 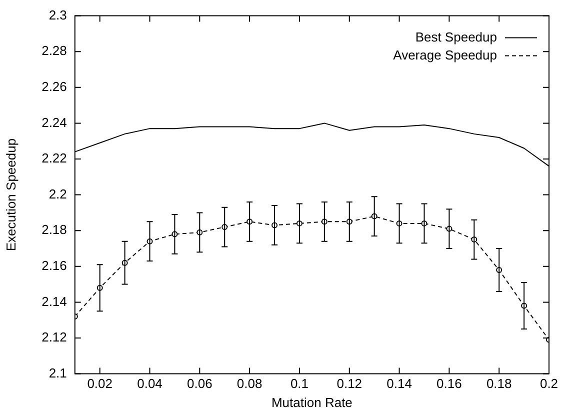 I want to click on y-tick-label: 2.2, so click(x=57, y=194).